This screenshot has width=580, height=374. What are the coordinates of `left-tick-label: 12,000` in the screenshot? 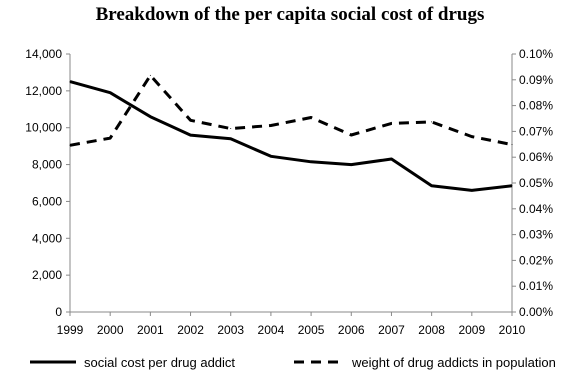 It's located at (43, 91).